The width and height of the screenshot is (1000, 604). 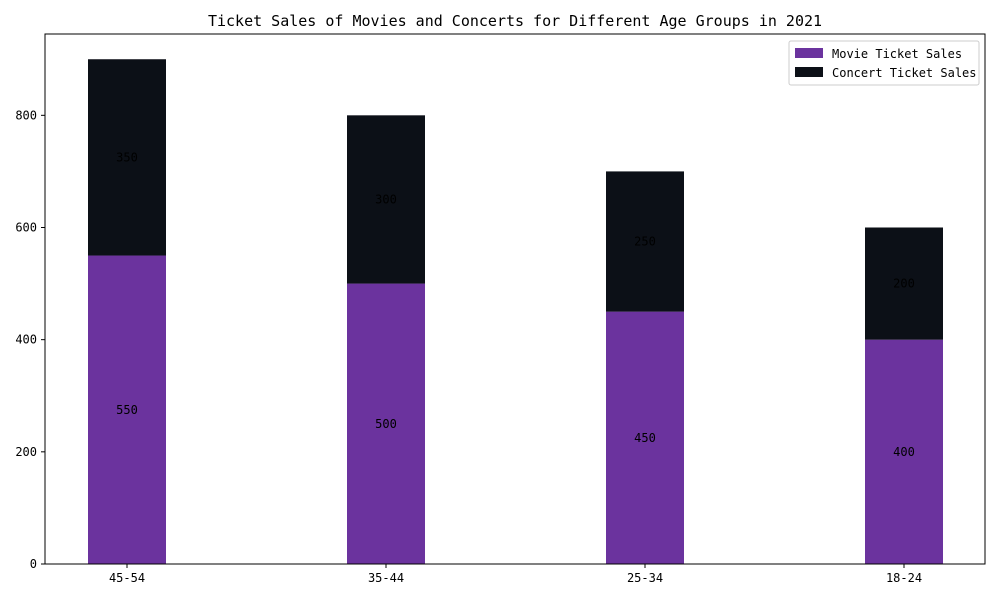 What do you see at coordinates (26, 227) in the screenshot?
I see `y-tick-label-600: 600` at bounding box center [26, 227].